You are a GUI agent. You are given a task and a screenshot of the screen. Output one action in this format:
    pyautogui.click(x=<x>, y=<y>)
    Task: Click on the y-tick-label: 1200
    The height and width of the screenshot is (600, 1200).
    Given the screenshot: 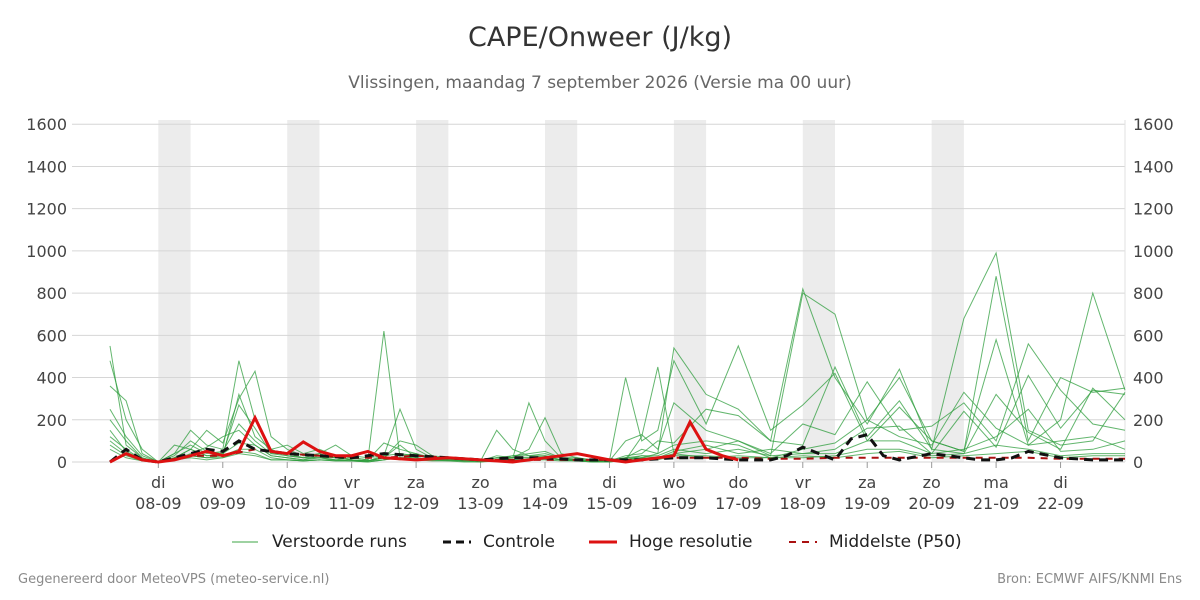 What is the action you would take?
    pyautogui.click(x=46, y=209)
    